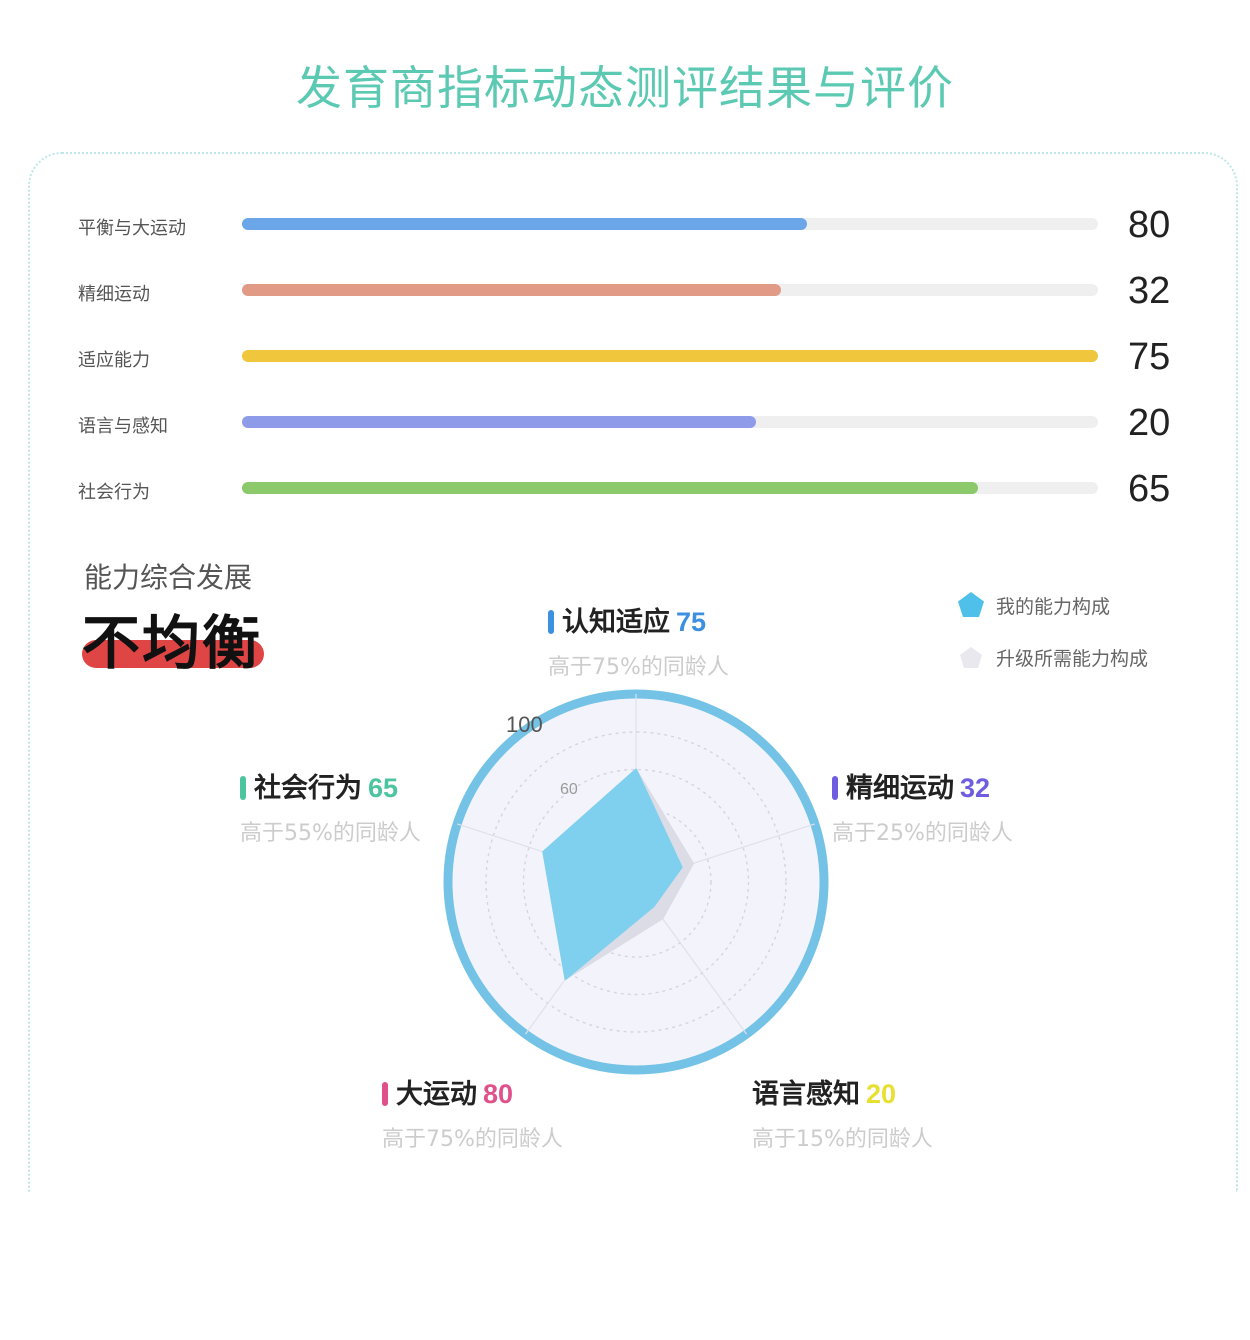 The height and width of the screenshot is (1340, 1250). What do you see at coordinates (569, 789) in the screenshot?
I see `radar-tick-label-60: 60` at bounding box center [569, 789].